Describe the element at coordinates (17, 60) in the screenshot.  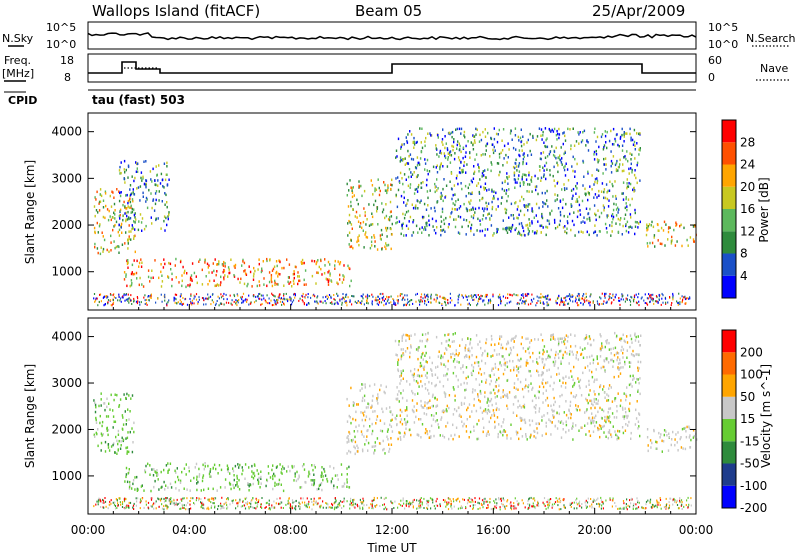
I see `freq-label: Freq.` at that location.